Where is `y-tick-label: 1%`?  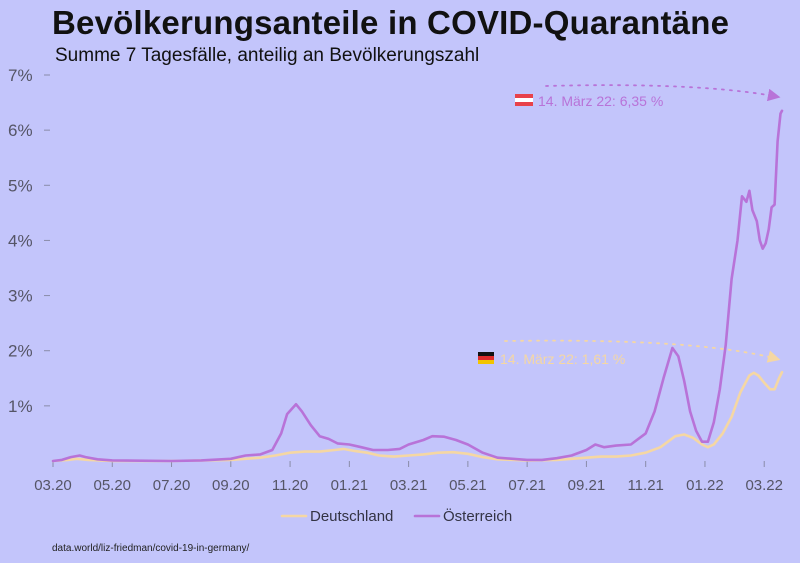 y-tick-label: 1% is located at coordinates (20, 406).